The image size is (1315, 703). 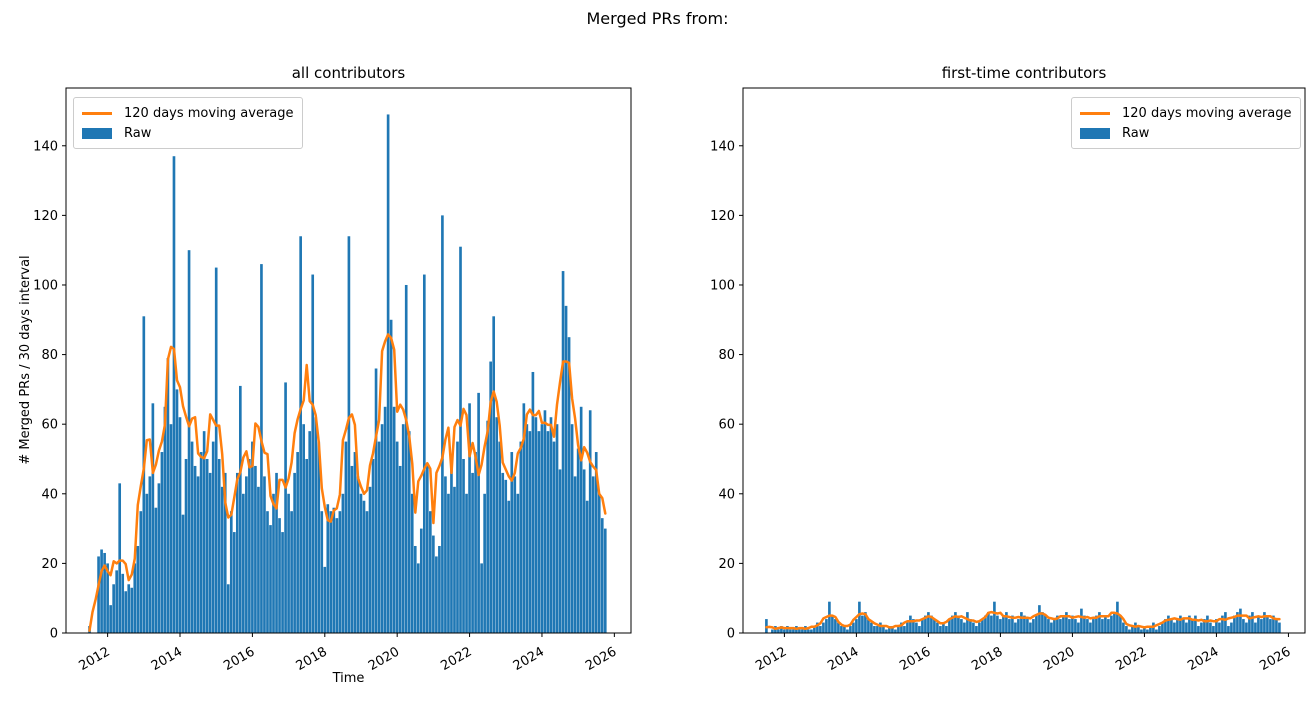 I want to click on legend-row-moving-average: 120 days moving average, so click(x=1186, y=113).